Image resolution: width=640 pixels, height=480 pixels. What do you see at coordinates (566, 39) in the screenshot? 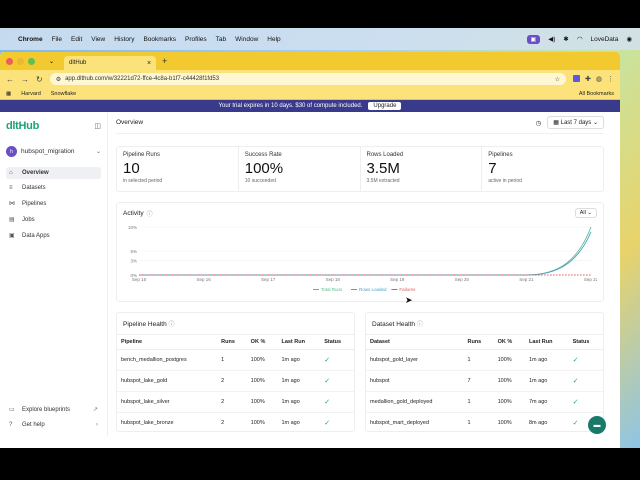
I see `bluetooth-icon: ✱` at bounding box center [566, 39].